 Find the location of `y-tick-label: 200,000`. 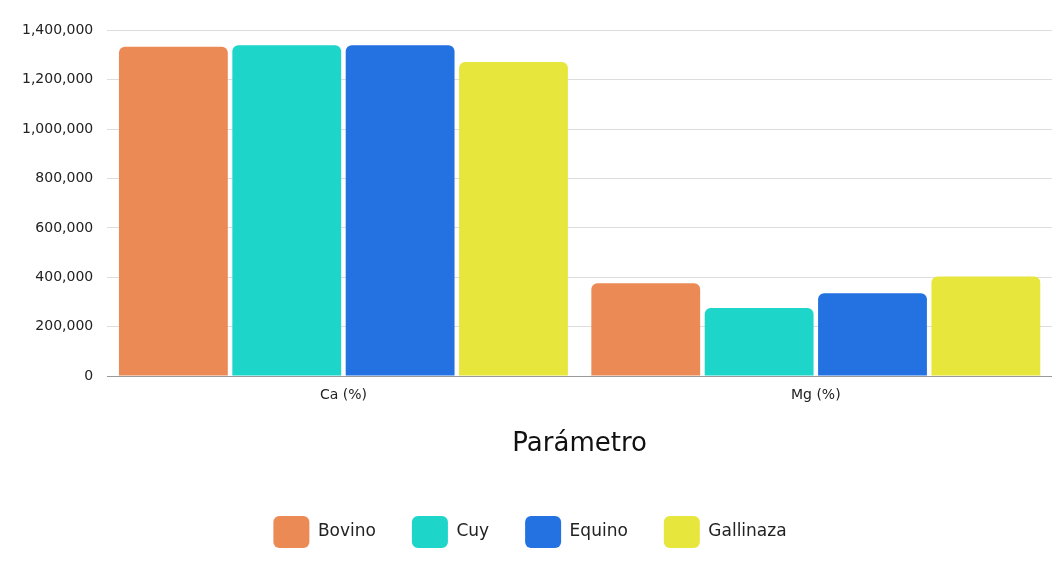

y-tick-label: 200,000 is located at coordinates (64, 325).